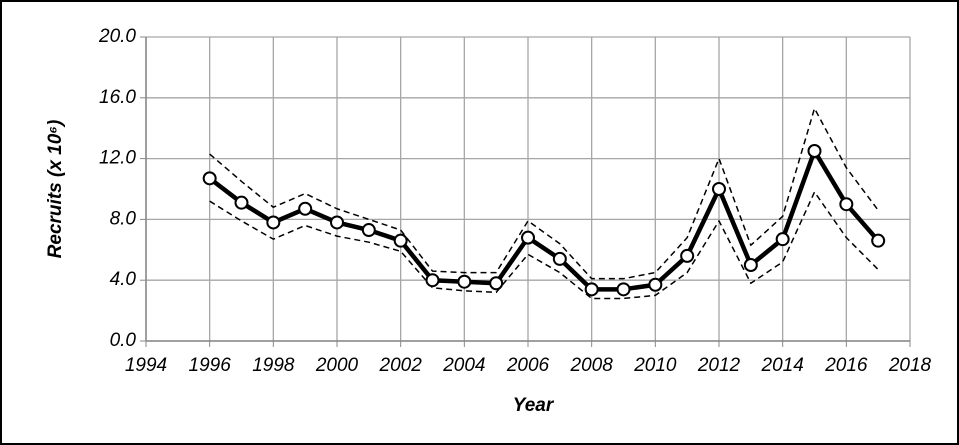 The height and width of the screenshot is (445, 959). I want to click on x-tick-label: 2010, so click(655, 365).